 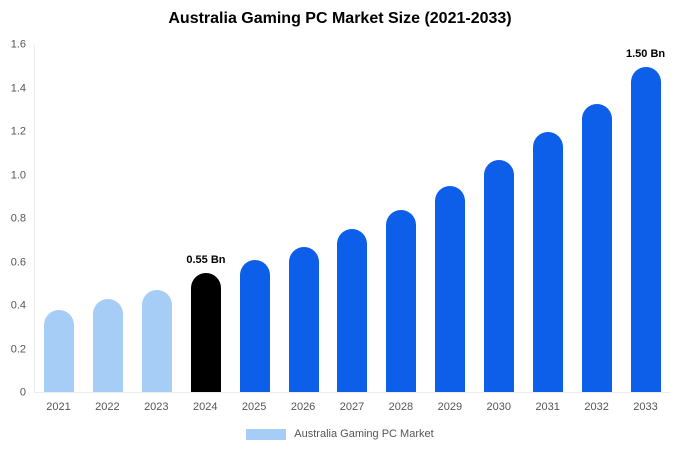 I want to click on bar-column-2032, so click(x=596, y=218).